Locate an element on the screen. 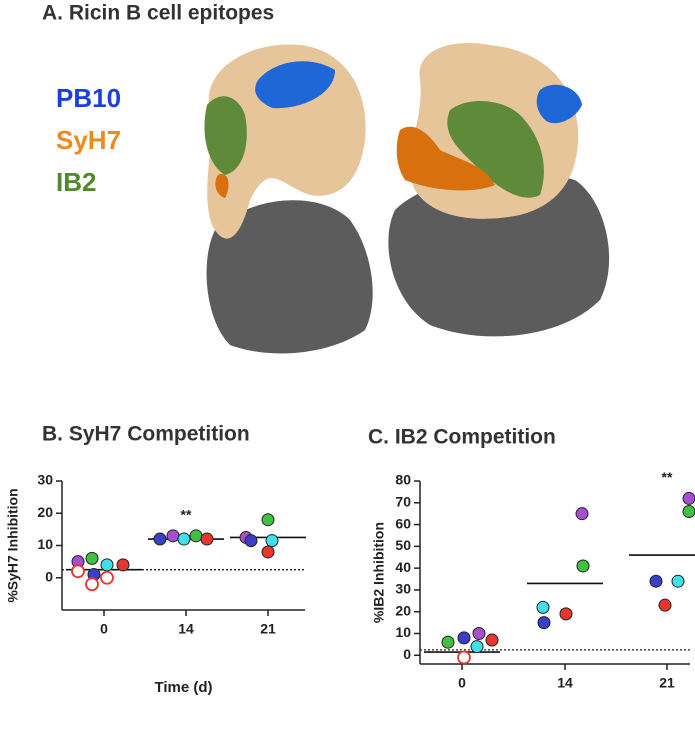 Image resolution: width=695 pixels, height=730 pixels. epitope-label: SyH7 is located at coordinates (88, 140).